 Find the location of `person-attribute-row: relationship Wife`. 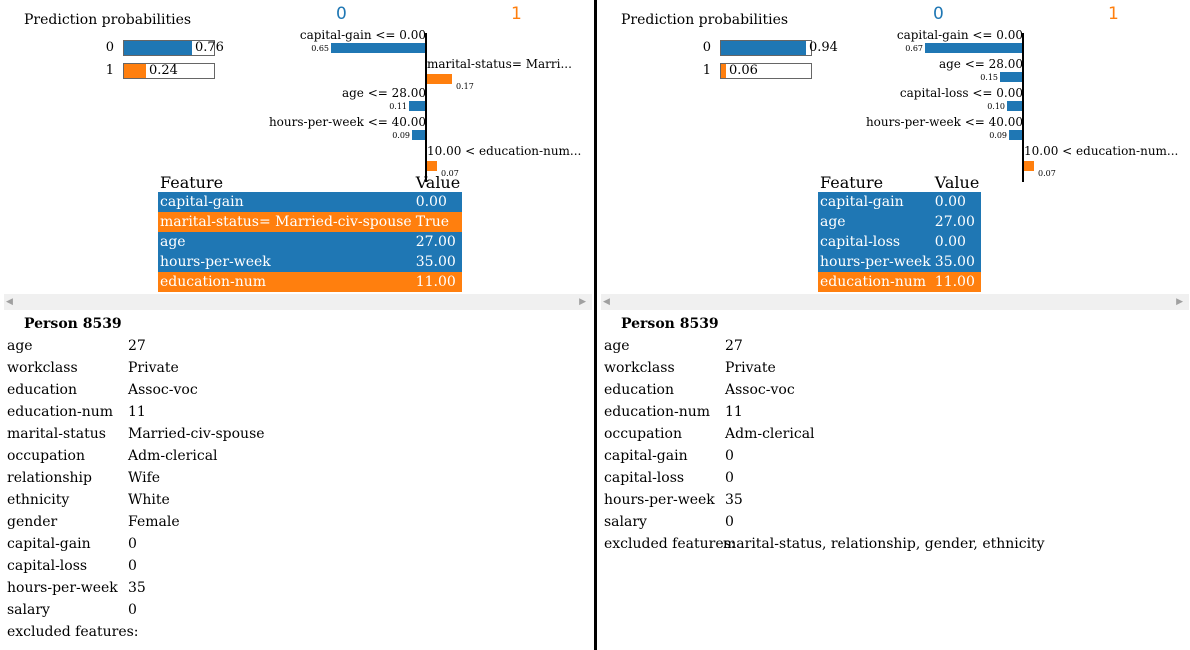

person-attribute-row: relationship Wife is located at coordinates (297, 481).